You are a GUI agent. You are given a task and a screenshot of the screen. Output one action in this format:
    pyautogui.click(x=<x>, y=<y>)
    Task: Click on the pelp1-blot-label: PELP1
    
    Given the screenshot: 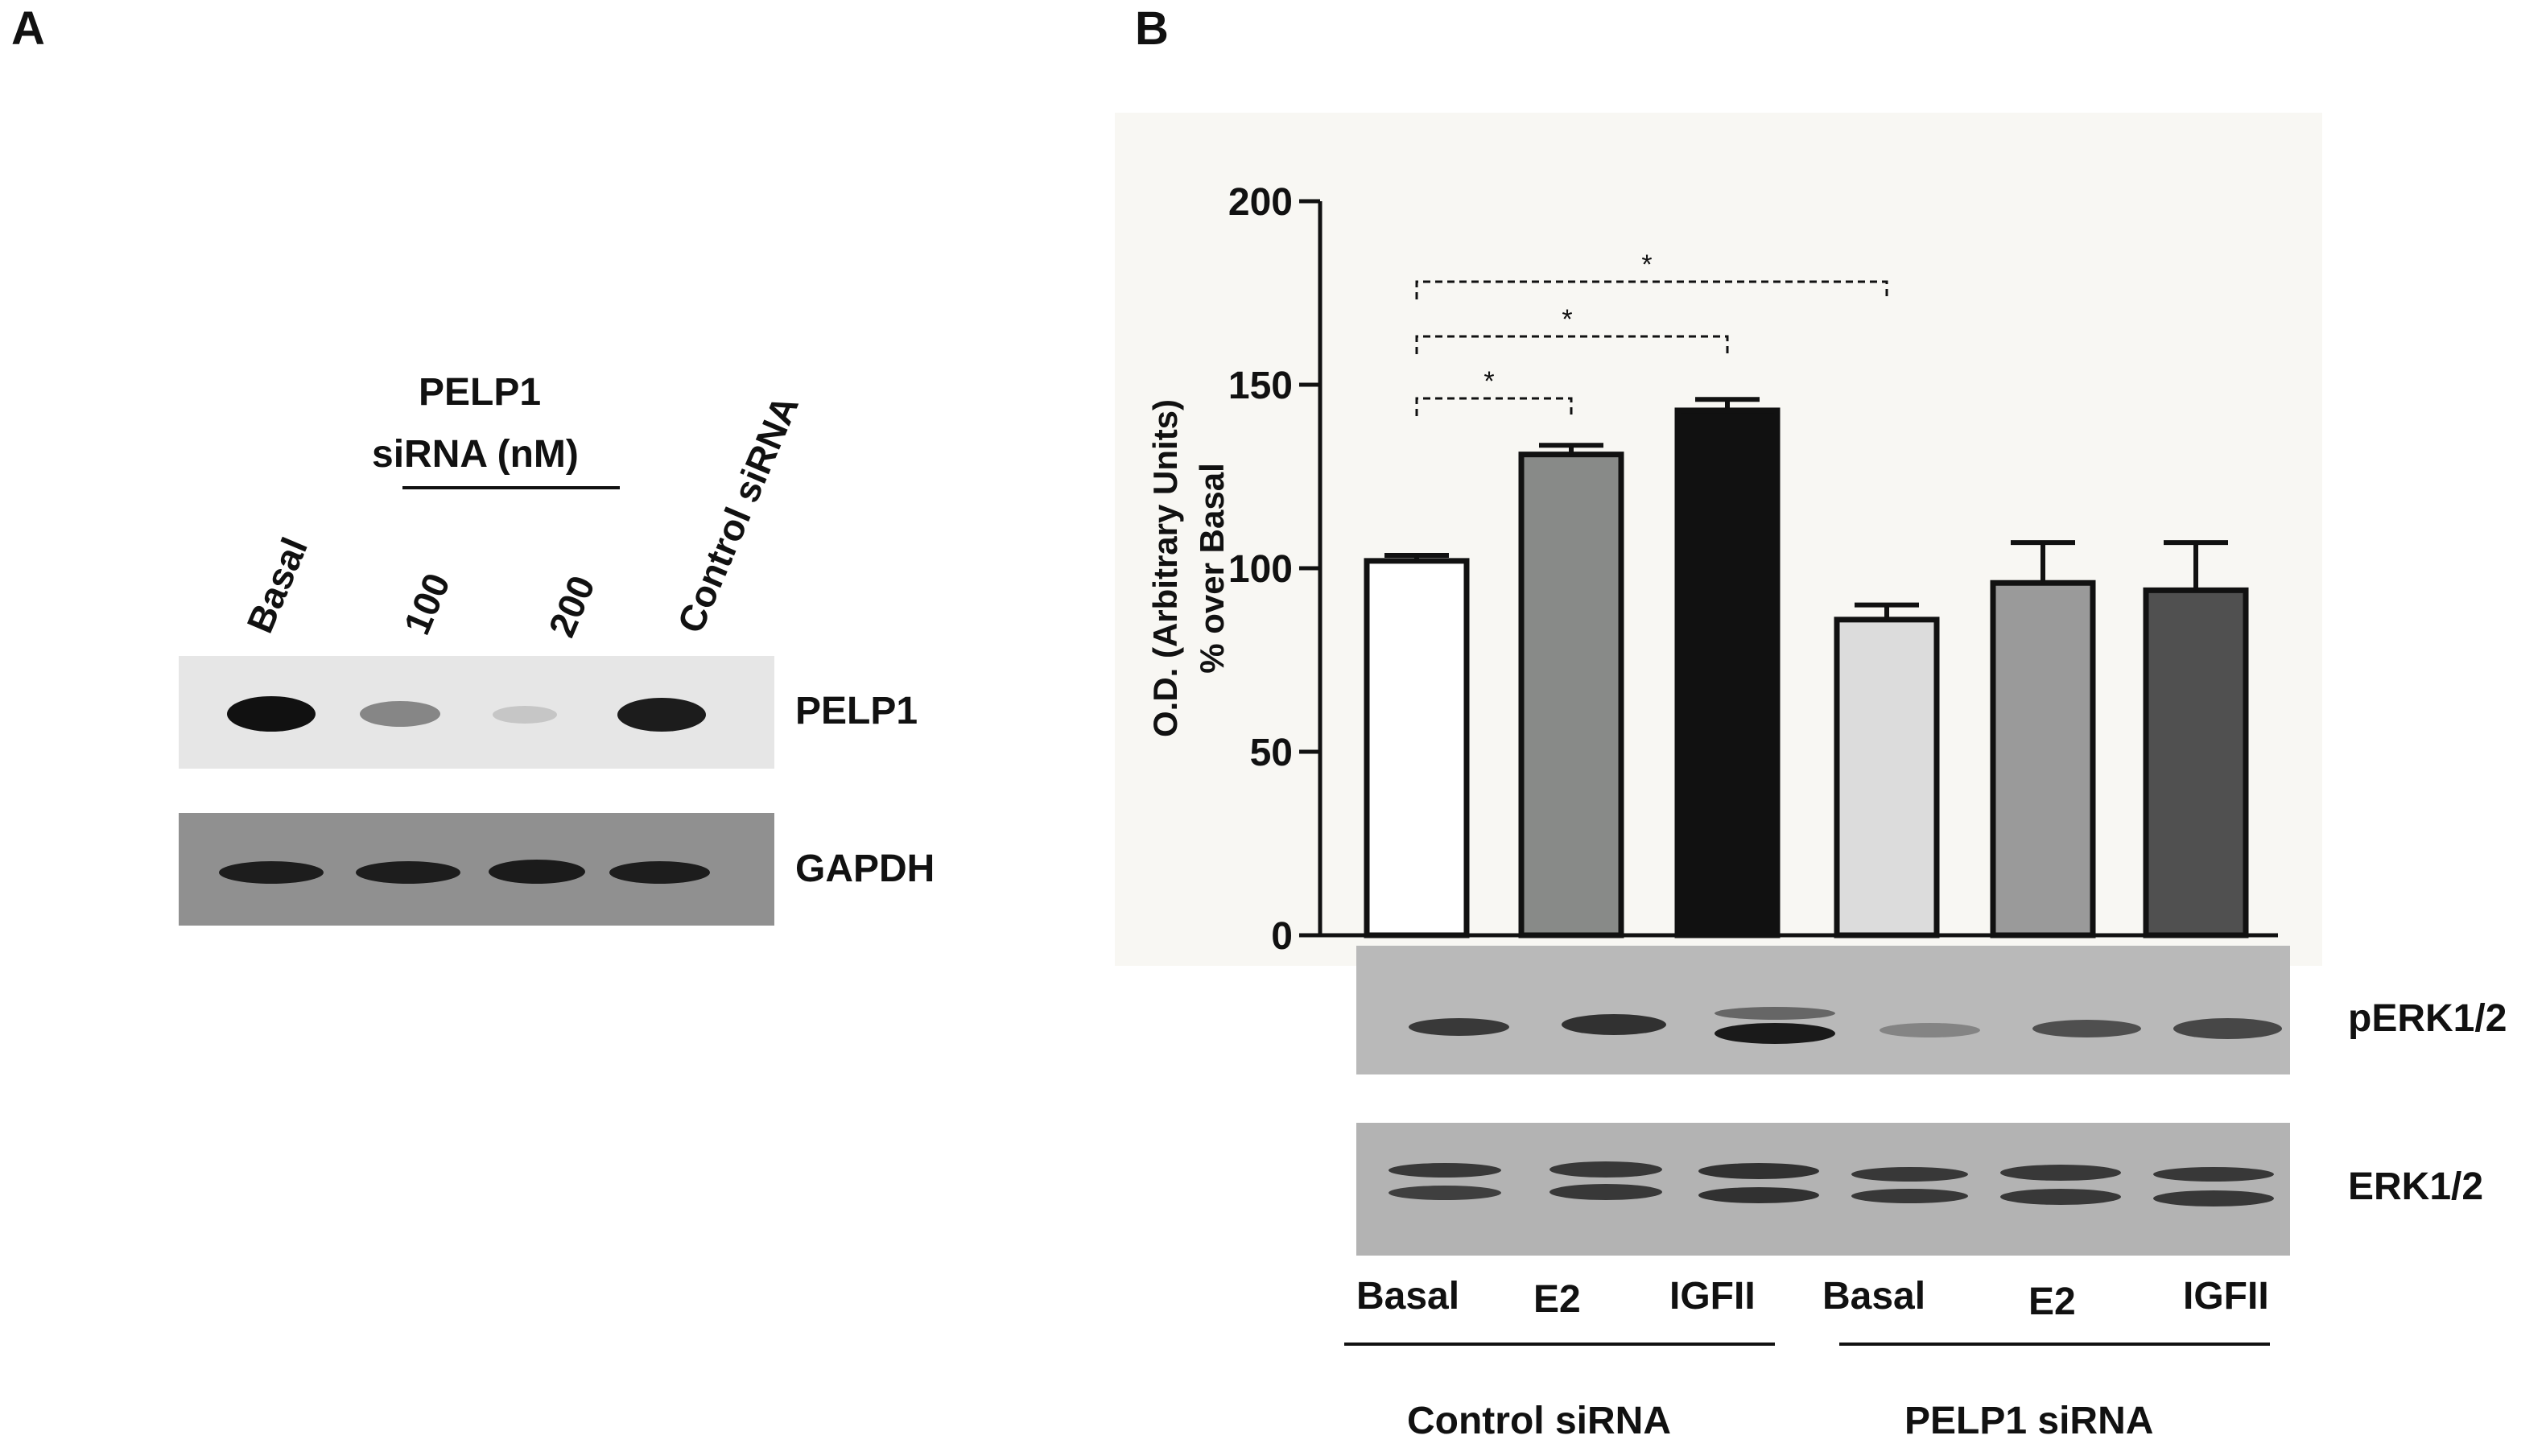 What is the action you would take?
    pyautogui.click(x=856, y=711)
    